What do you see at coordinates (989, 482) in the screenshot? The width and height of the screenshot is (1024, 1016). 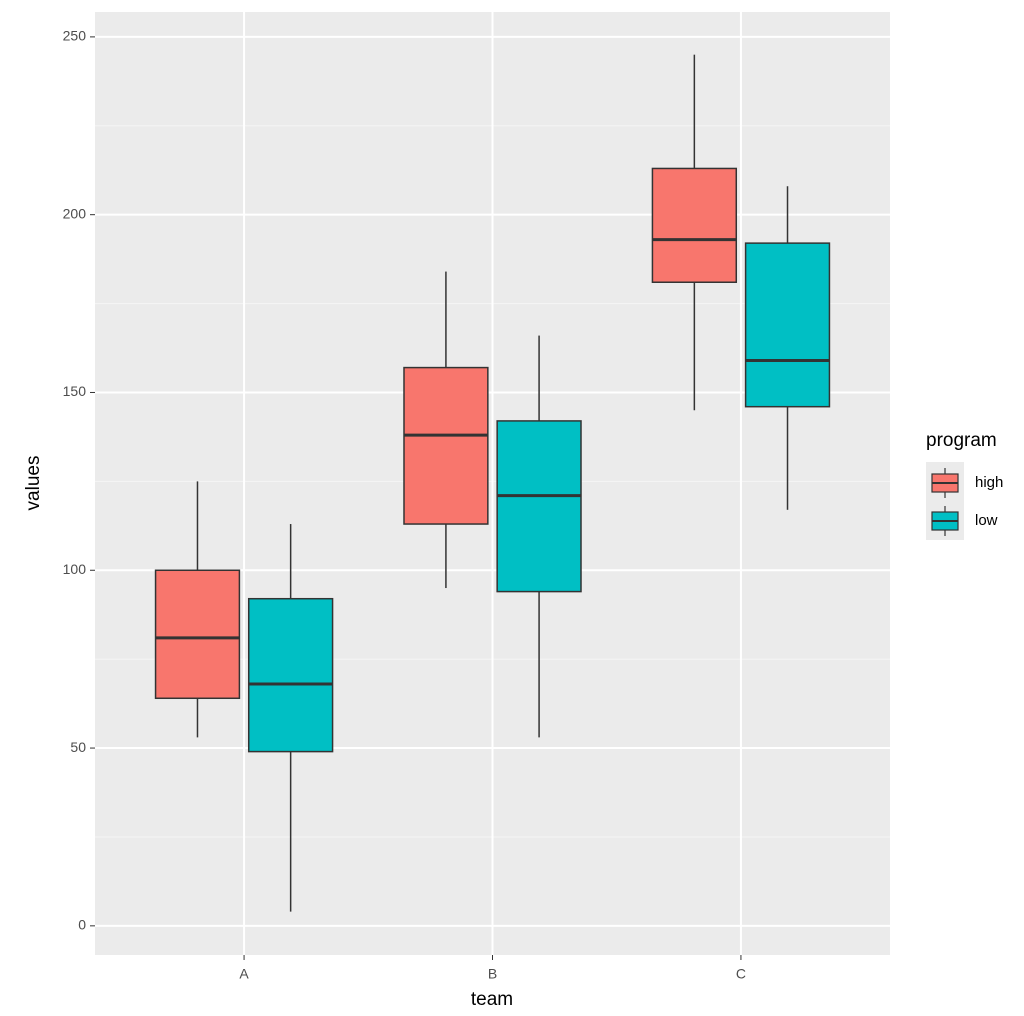 I see `legend-label: high` at bounding box center [989, 482].